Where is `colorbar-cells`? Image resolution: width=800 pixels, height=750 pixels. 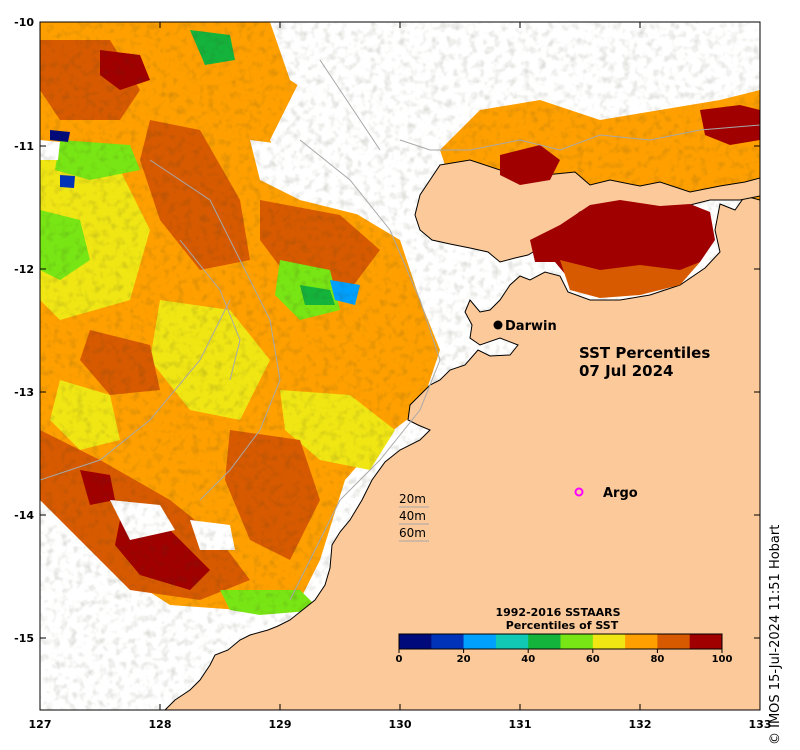 colorbar-cells is located at coordinates (561, 641).